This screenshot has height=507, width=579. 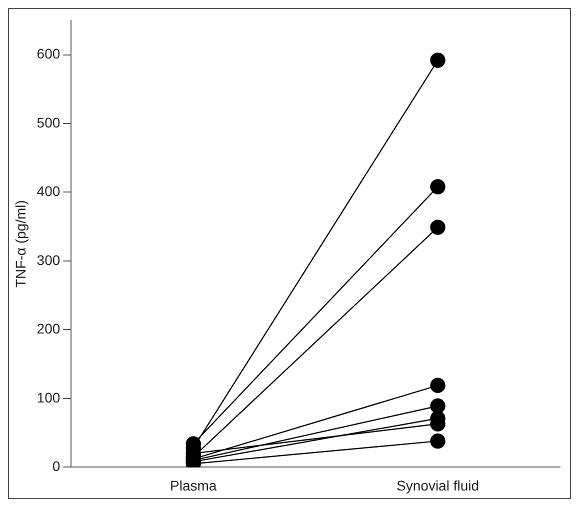 I want to click on y-axis-title: TNF-α (pg/ml), so click(x=20, y=244).